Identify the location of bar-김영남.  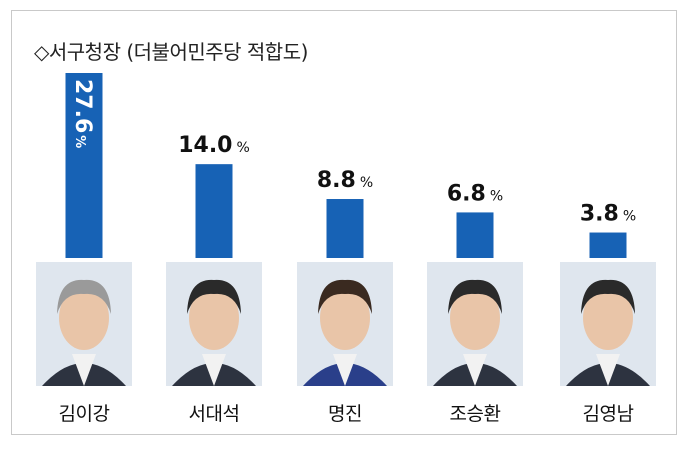
(608, 245).